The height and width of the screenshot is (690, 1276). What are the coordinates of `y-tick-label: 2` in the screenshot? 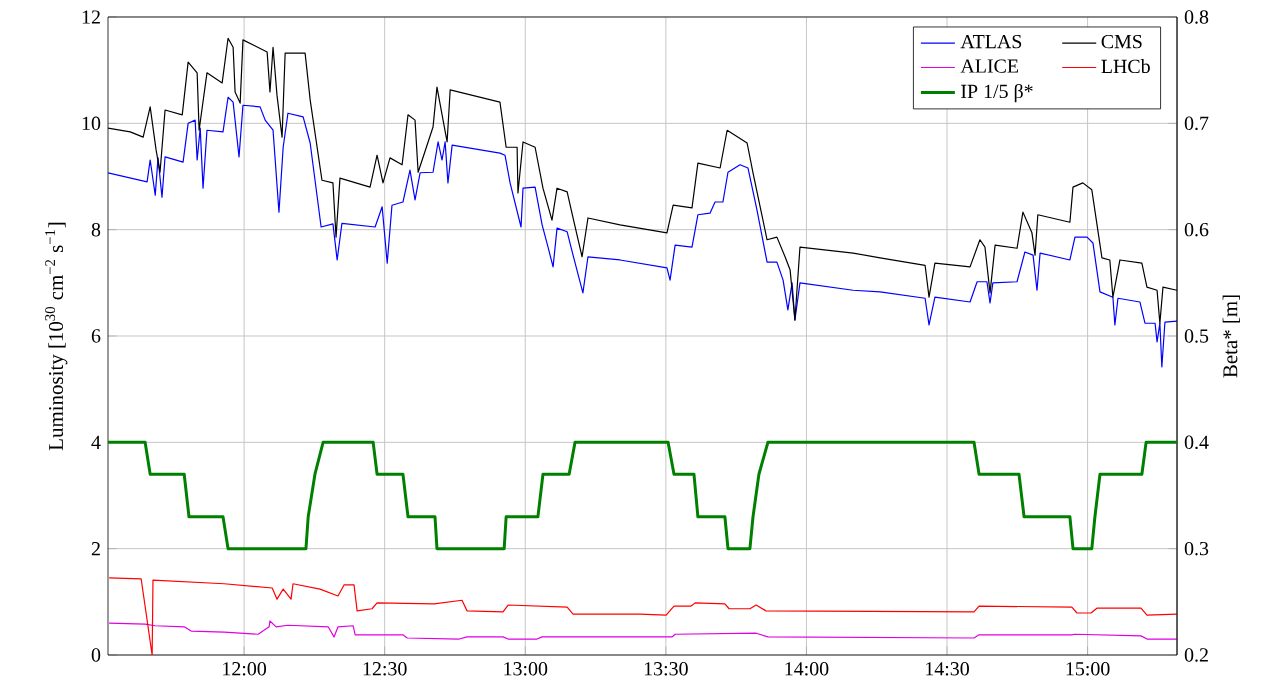 It's located at (95, 549).